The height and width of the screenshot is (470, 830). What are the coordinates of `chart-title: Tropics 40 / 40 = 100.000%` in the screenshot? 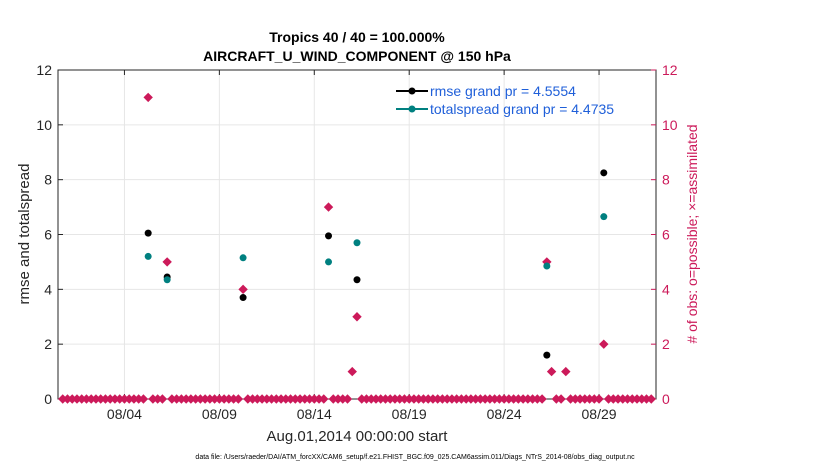 It's located at (357, 37).